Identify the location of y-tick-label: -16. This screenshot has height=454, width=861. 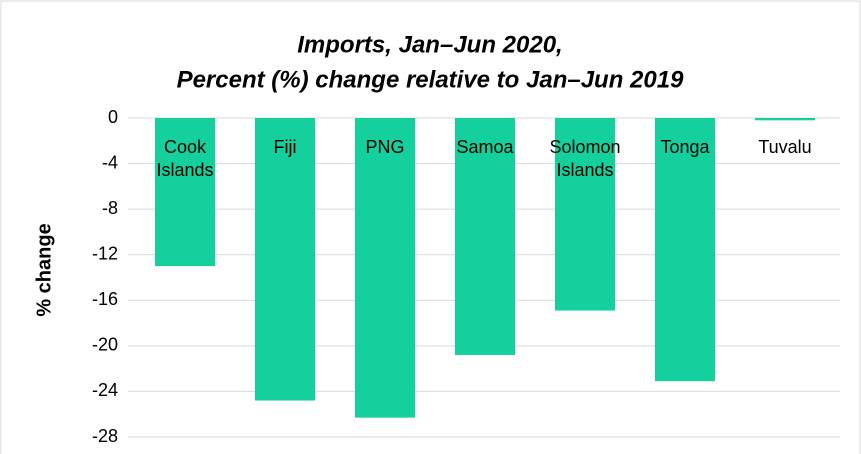
(105, 299).